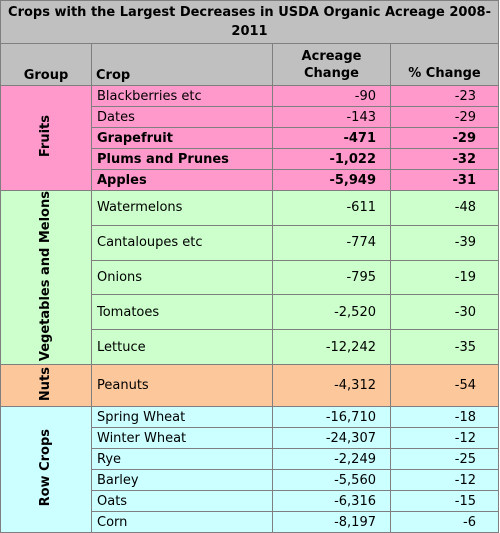 The width and height of the screenshot is (500, 533). I want to click on table-row: Plums and Prunes -1,022 -32, so click(249, 159).